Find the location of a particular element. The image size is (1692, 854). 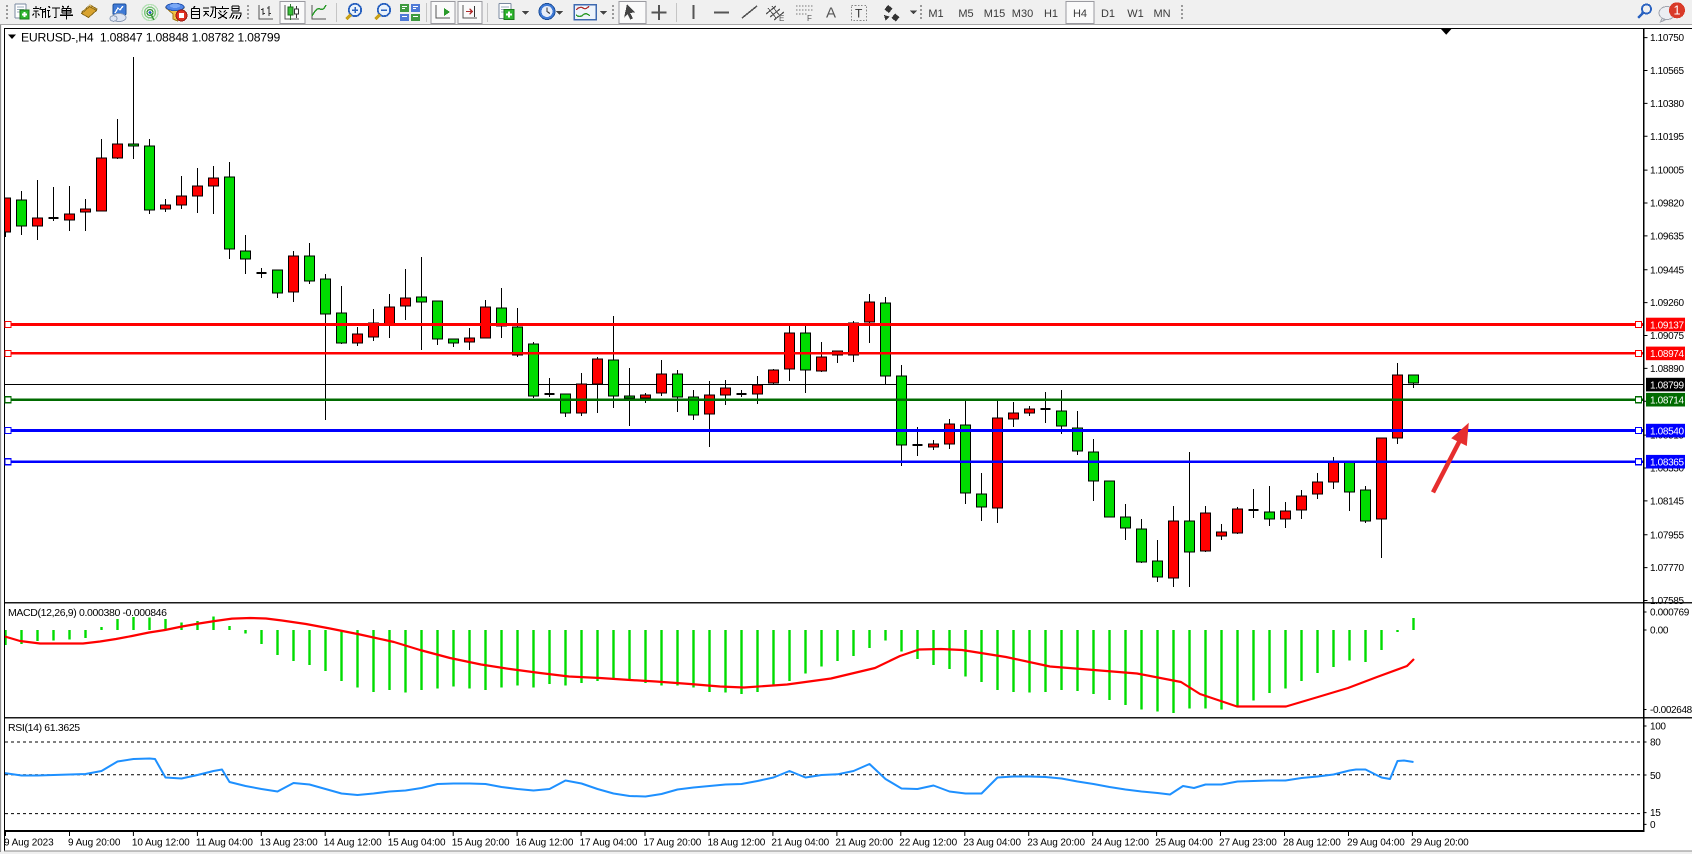

svg-text: T is located at coordinates (859, 14).